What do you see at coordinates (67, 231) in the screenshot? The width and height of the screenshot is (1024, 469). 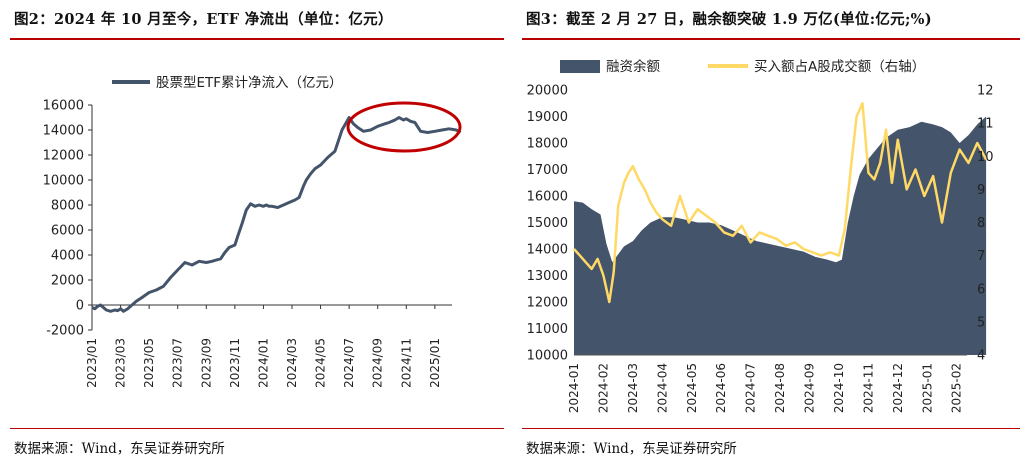 I see `y-tick-label: 6000` at bounding box center [67, 231].